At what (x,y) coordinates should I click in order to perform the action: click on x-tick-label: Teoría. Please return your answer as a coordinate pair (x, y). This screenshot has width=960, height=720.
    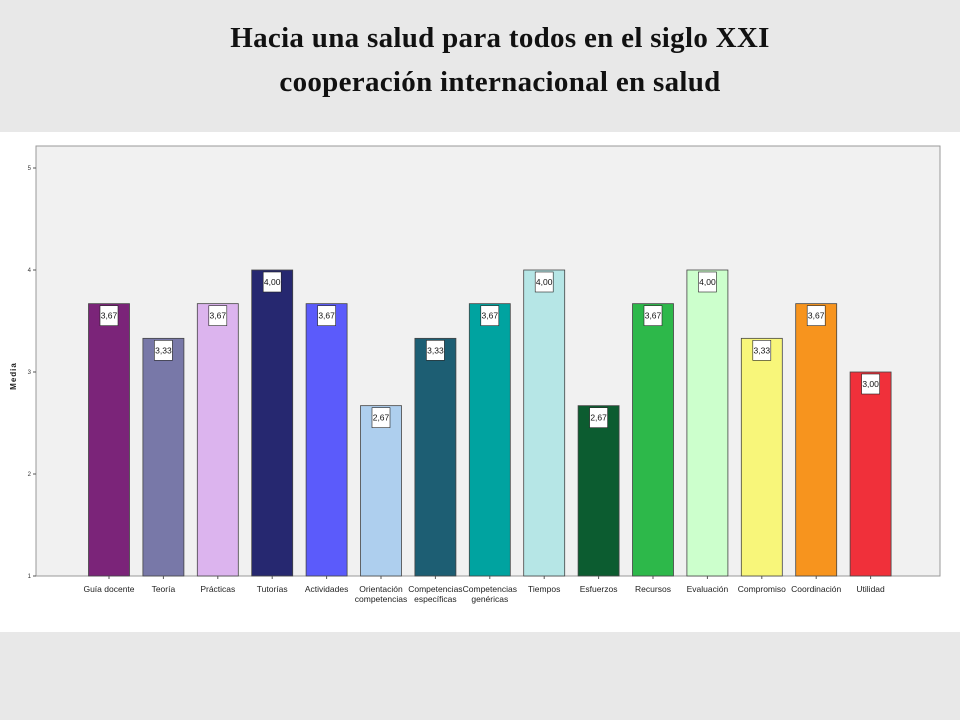
    Looking at the image, I should click on (164, 589).